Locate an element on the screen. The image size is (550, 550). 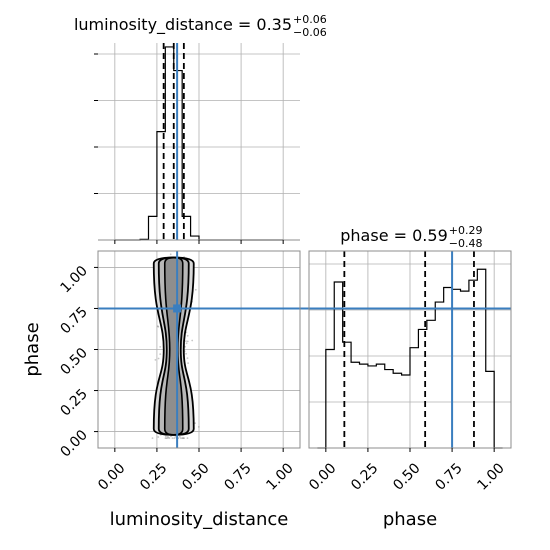
y-tick-label: 0.50 is located at coordinates (73, 361).